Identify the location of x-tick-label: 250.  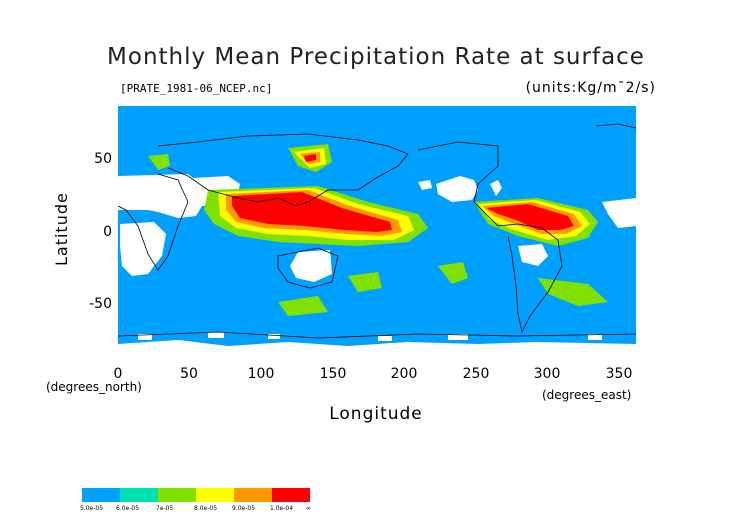
(476, 374).